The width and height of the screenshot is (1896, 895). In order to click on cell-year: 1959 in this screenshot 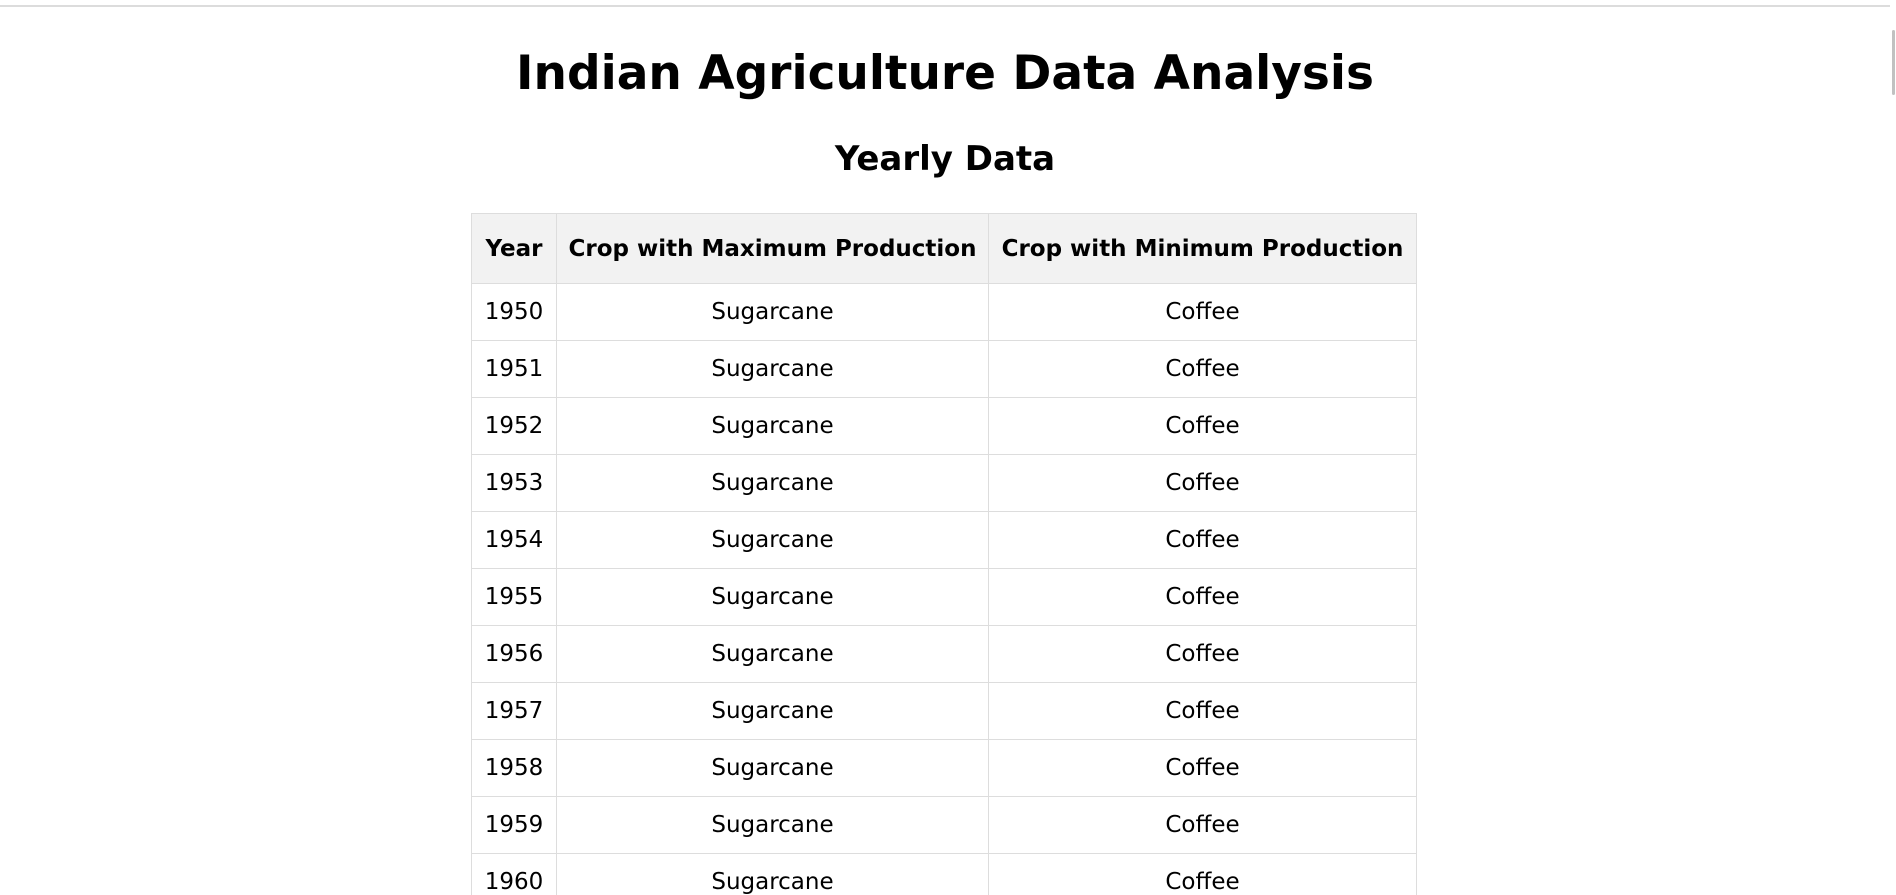, I will do `click(514, 825)`.